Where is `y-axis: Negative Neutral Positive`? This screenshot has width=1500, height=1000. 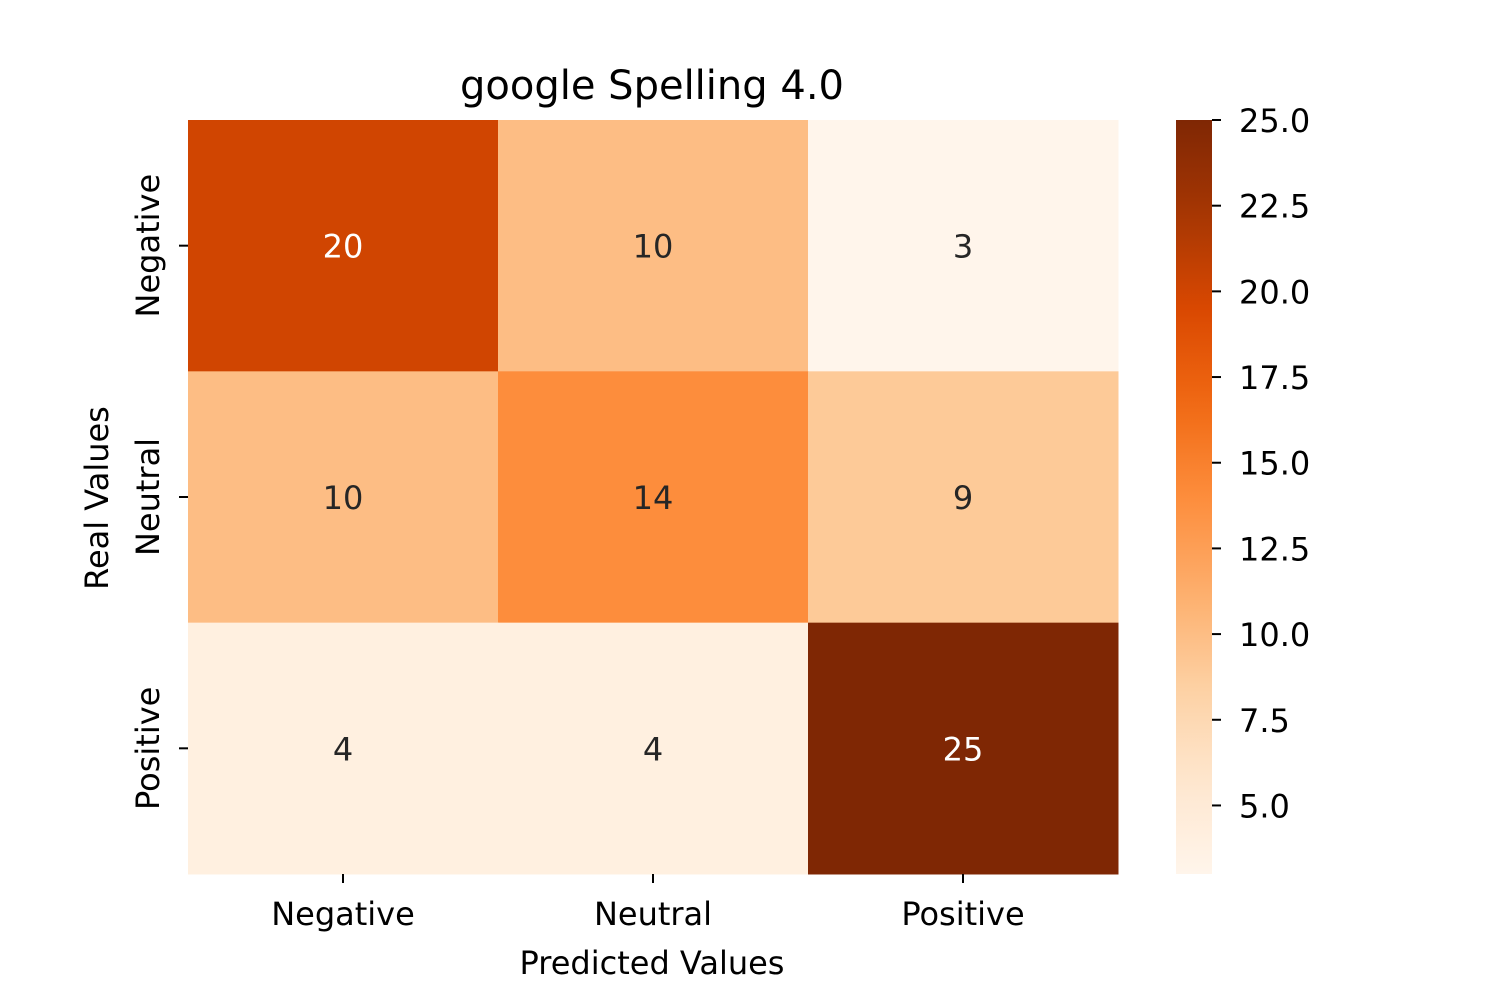
y-axis: Negative Neutral Positive is located at coordinates (158, 492).